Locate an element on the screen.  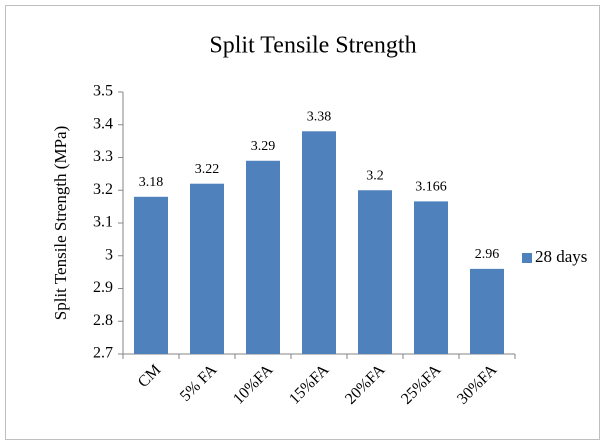
y-tick-label: 2.9 is located at coordinates (103, 287).